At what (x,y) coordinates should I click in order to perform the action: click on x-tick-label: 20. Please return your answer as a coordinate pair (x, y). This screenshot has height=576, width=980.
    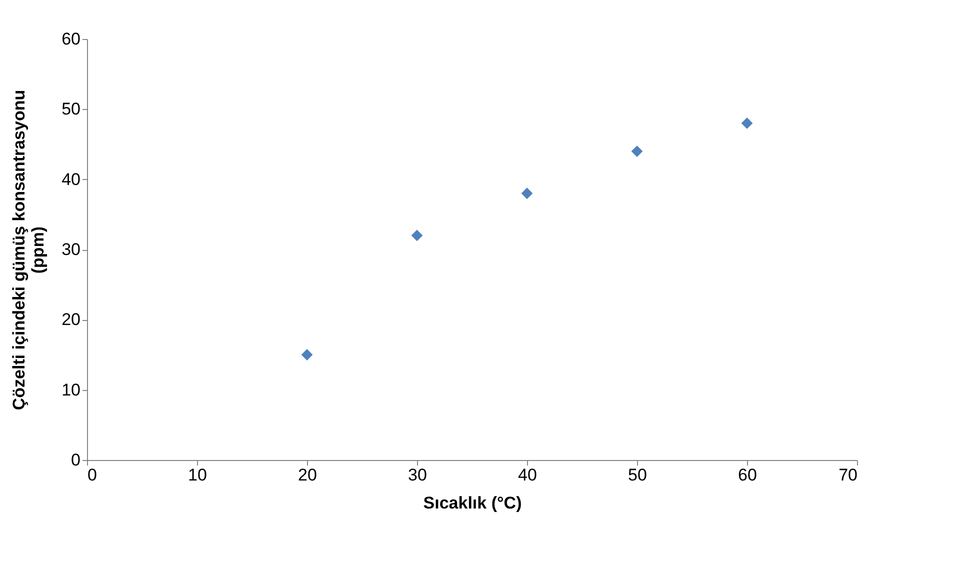
    Looking at the image, I should click on (307, 475).